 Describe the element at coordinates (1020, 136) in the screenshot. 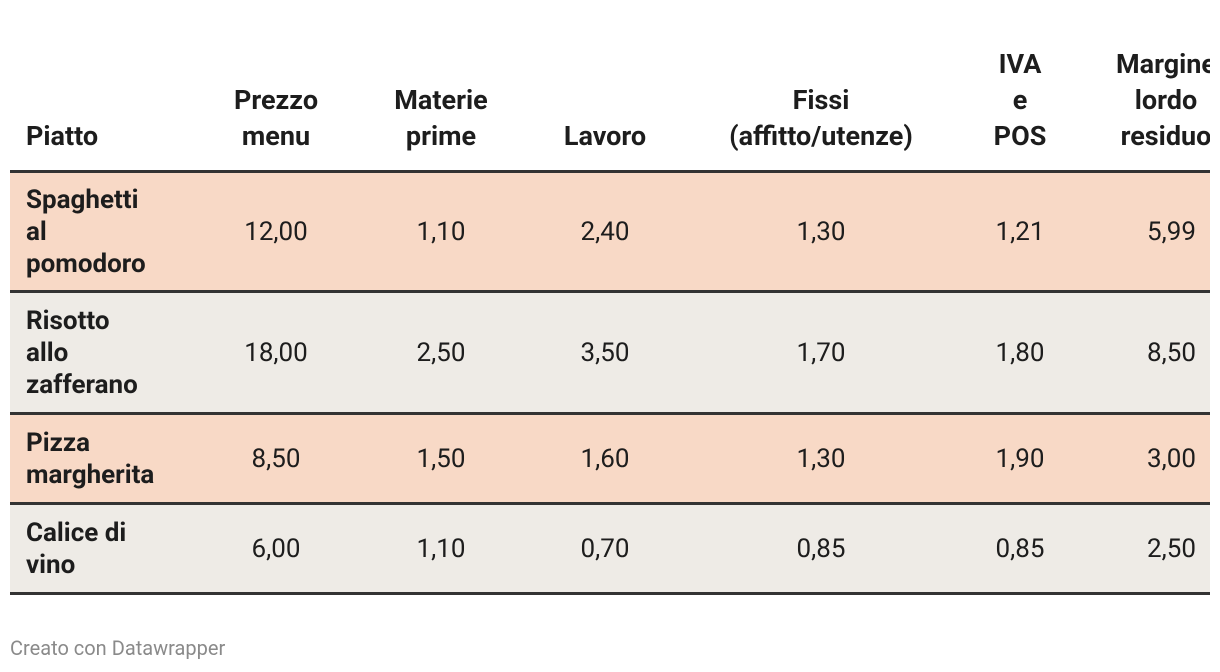

I see `cell-text: POS` at that location.